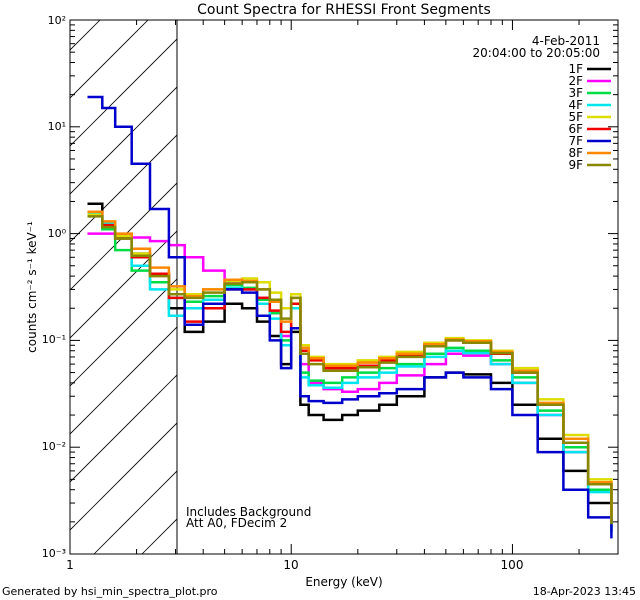 The image size is (640, 600). What do you see at coordinates (110, 591) in the screenshot?
I see `footer-generator: Generated by hsi_min_spectra_plot.pro` at bounding box center [110, 591].